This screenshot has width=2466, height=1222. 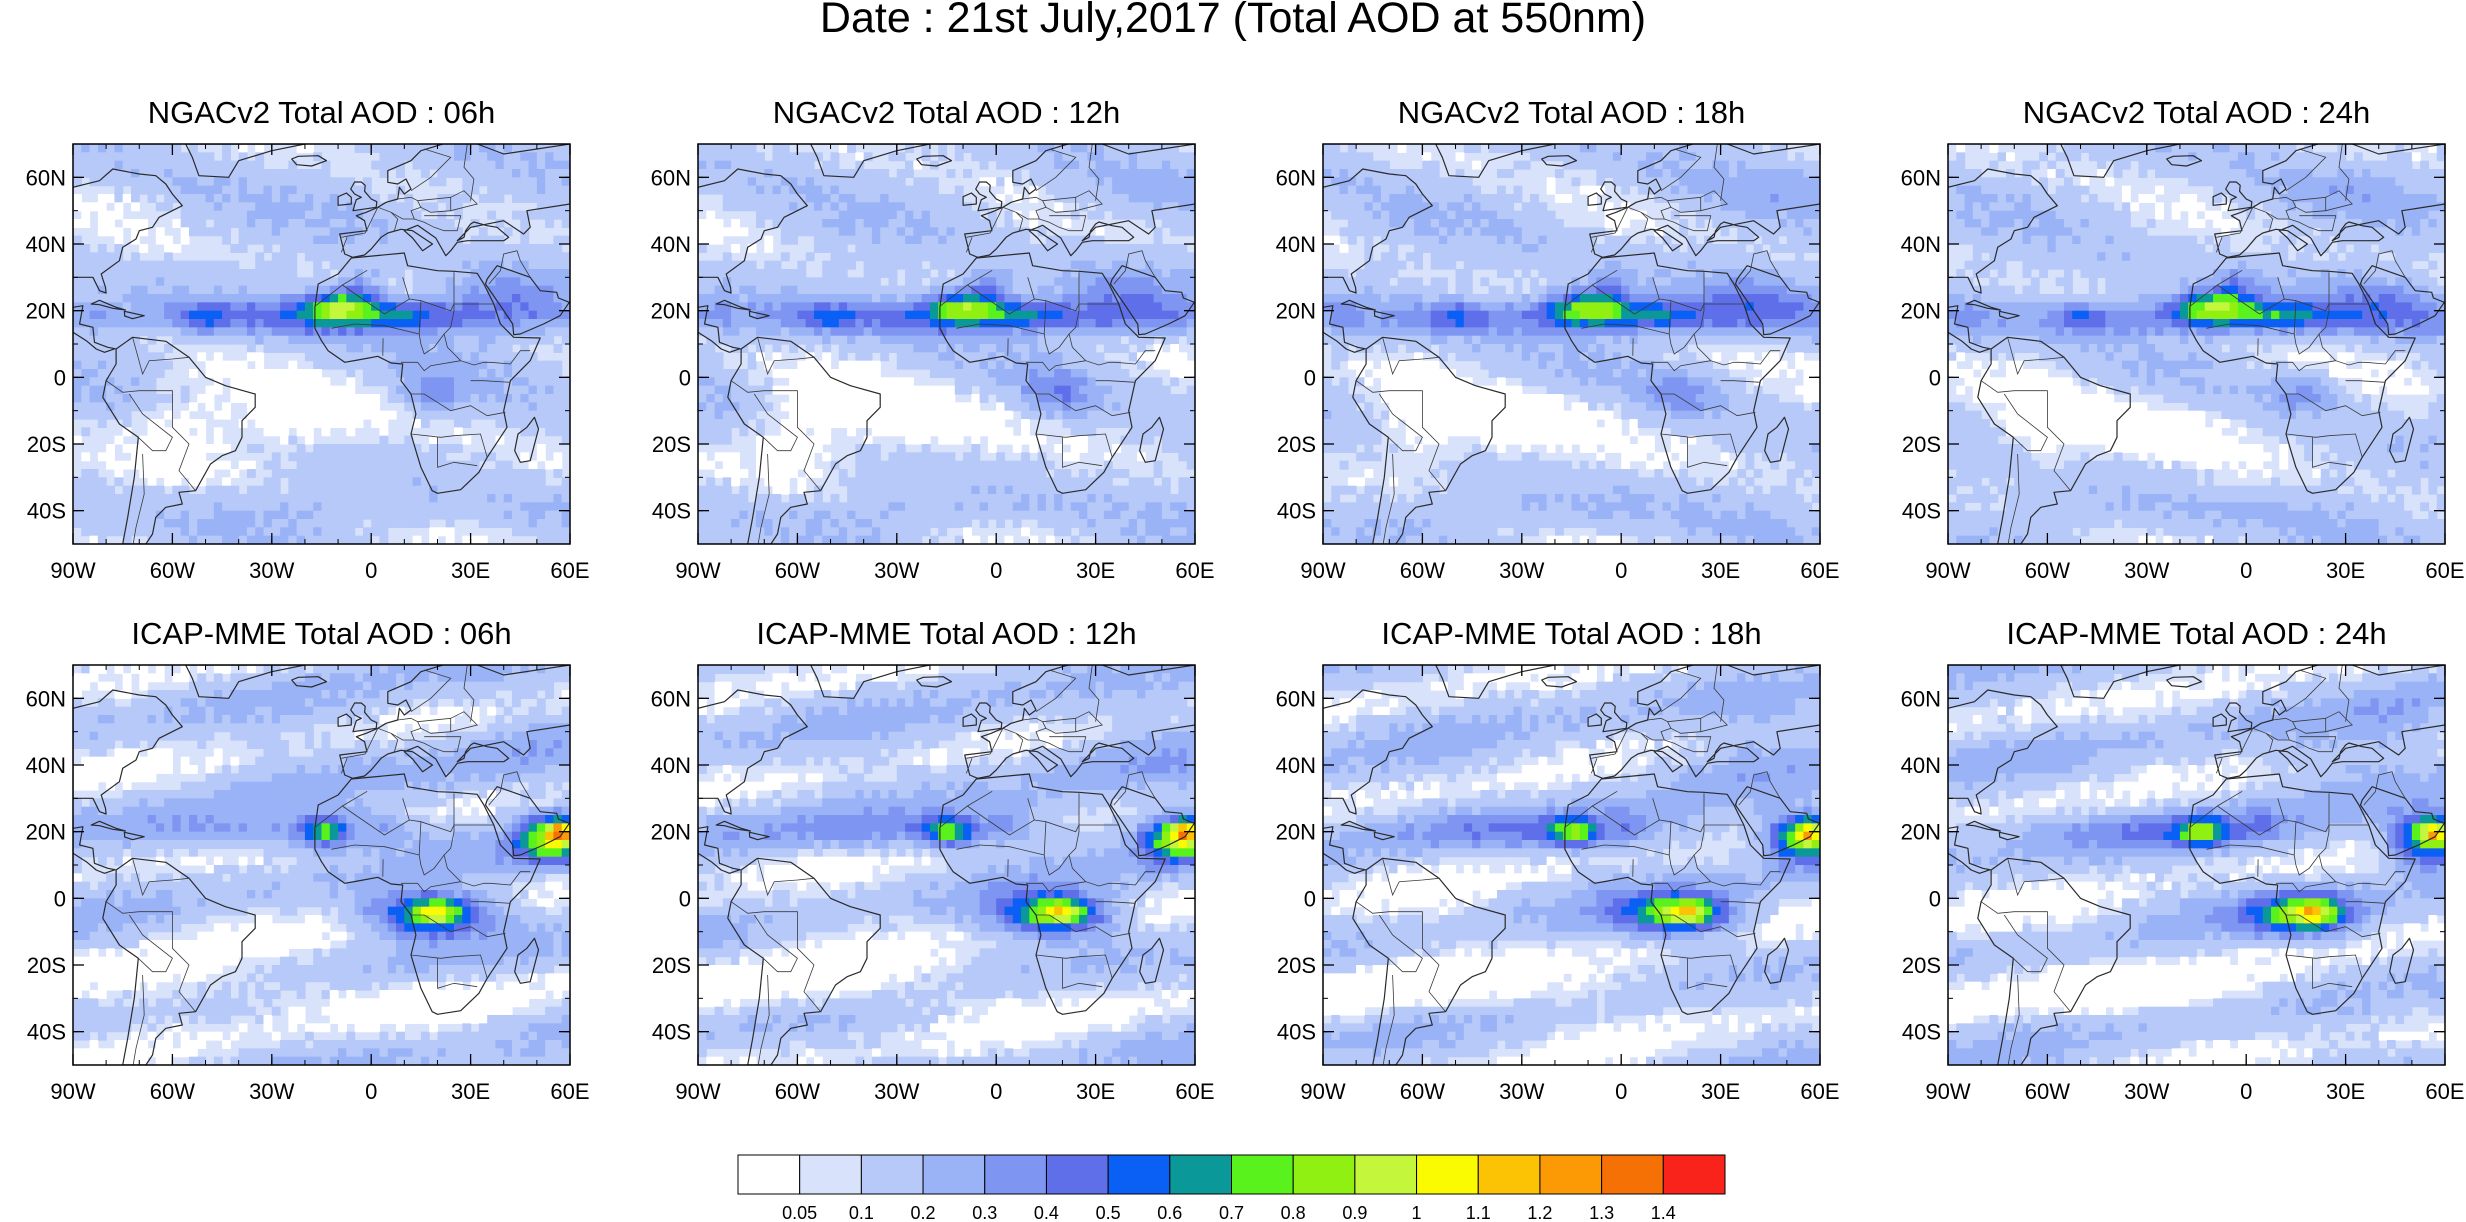 What do you see at coordinates (799, 1212) in the screenshot?
I see `colorbar-label: 0.05` at bounding box center [799, 1212].